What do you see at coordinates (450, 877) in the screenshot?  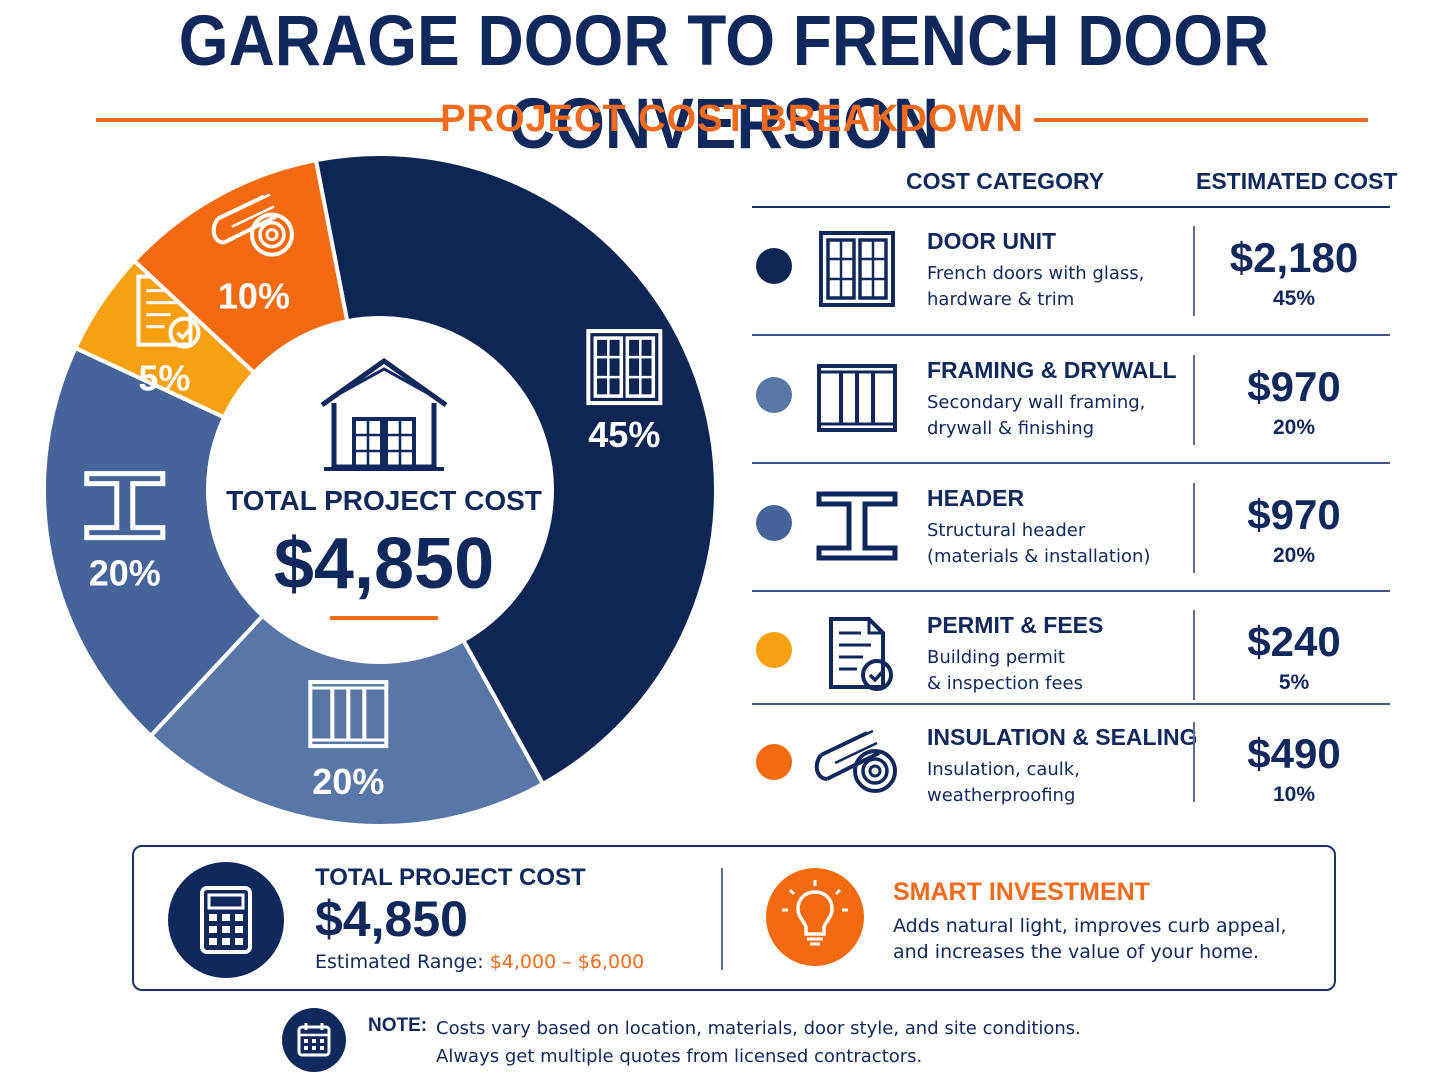 I see `summary-label: TOTAL PROJECT COST` at bounding box center [450, 877].